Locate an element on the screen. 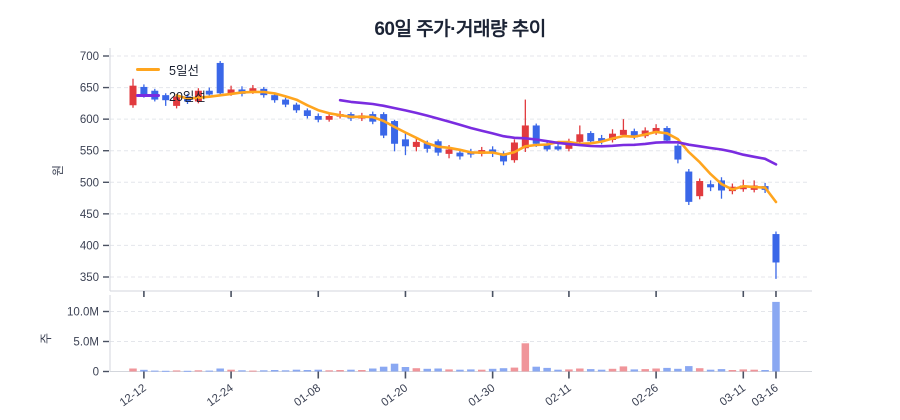 This screenshot has height=420, width=900. price-tick-labels: 700 650 600 550 500 450 400 350 is located at coordinates (89, 167).